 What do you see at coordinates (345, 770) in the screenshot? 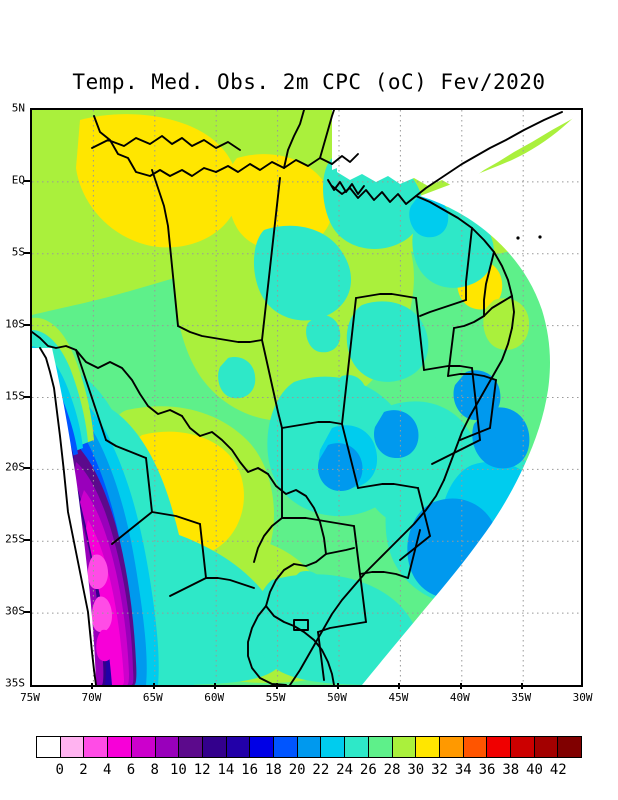
I see `colorbar-tick-24: 24` at bounding box center [345, 770].